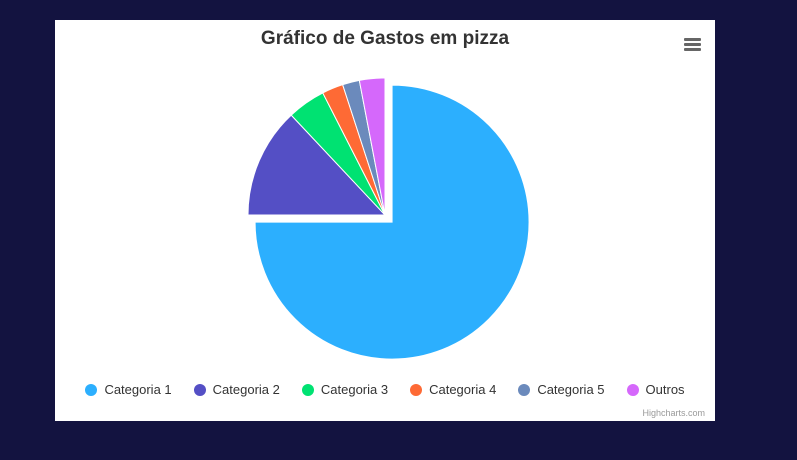 The image size is (797, 460). What do you see at coordinates (354, 389) in the screenshot?
I see `legend-label: Categoria 3` at bounding box center [354, 389].